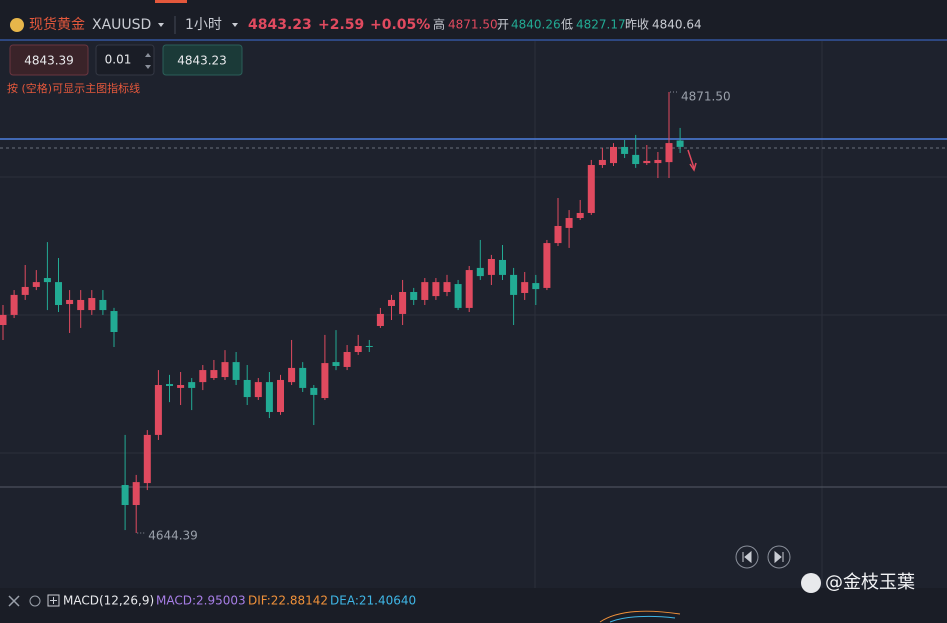  Describe the element at coordinates (373, 601) in the screenshot. I see `dea-value: DEA:21.40640` at that location.